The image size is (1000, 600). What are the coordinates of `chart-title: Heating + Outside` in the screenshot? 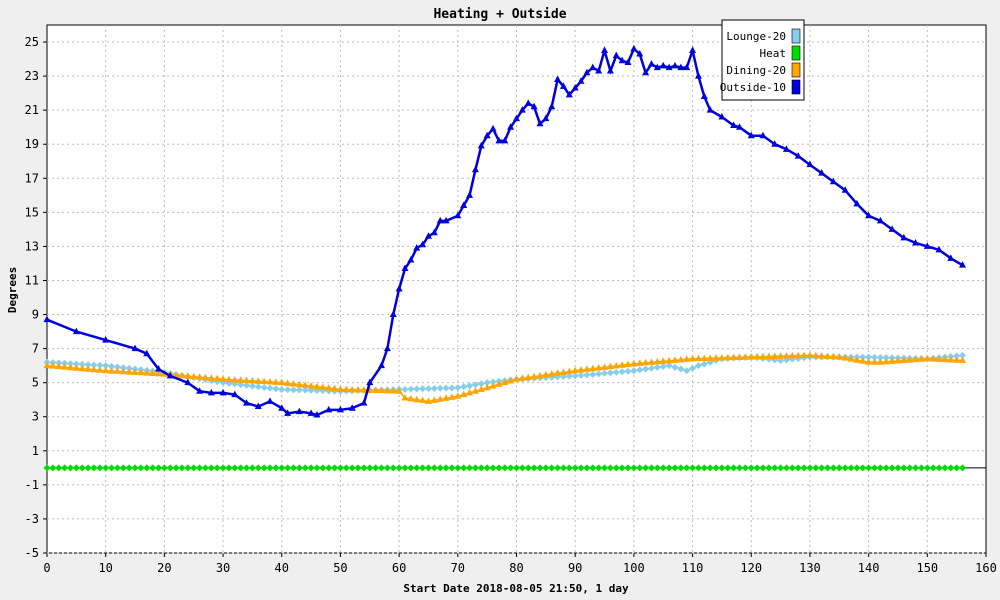 It's located at (499, 14).